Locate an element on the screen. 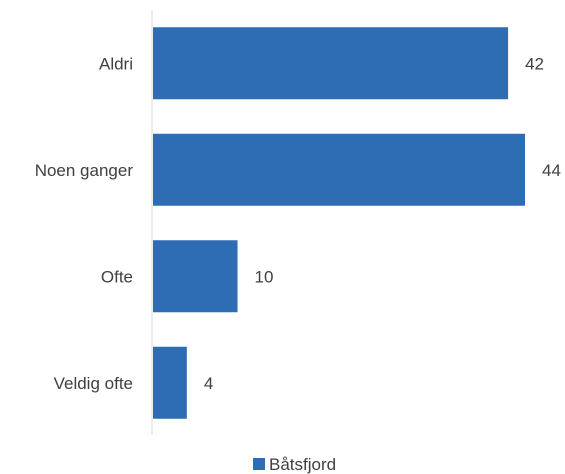 This screenshot has width=565, height=474. bar-noen-ganger is located at coordinates (339, 169).